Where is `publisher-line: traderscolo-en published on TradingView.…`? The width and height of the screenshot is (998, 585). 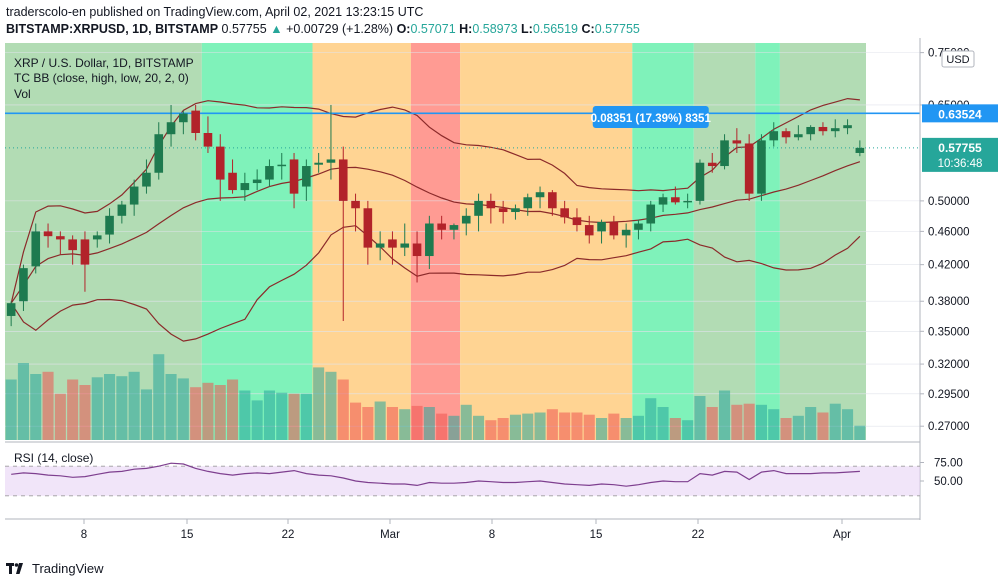 publisher-line: traderscolo-en published on TradingView.… is located at coordinates (215, 12).